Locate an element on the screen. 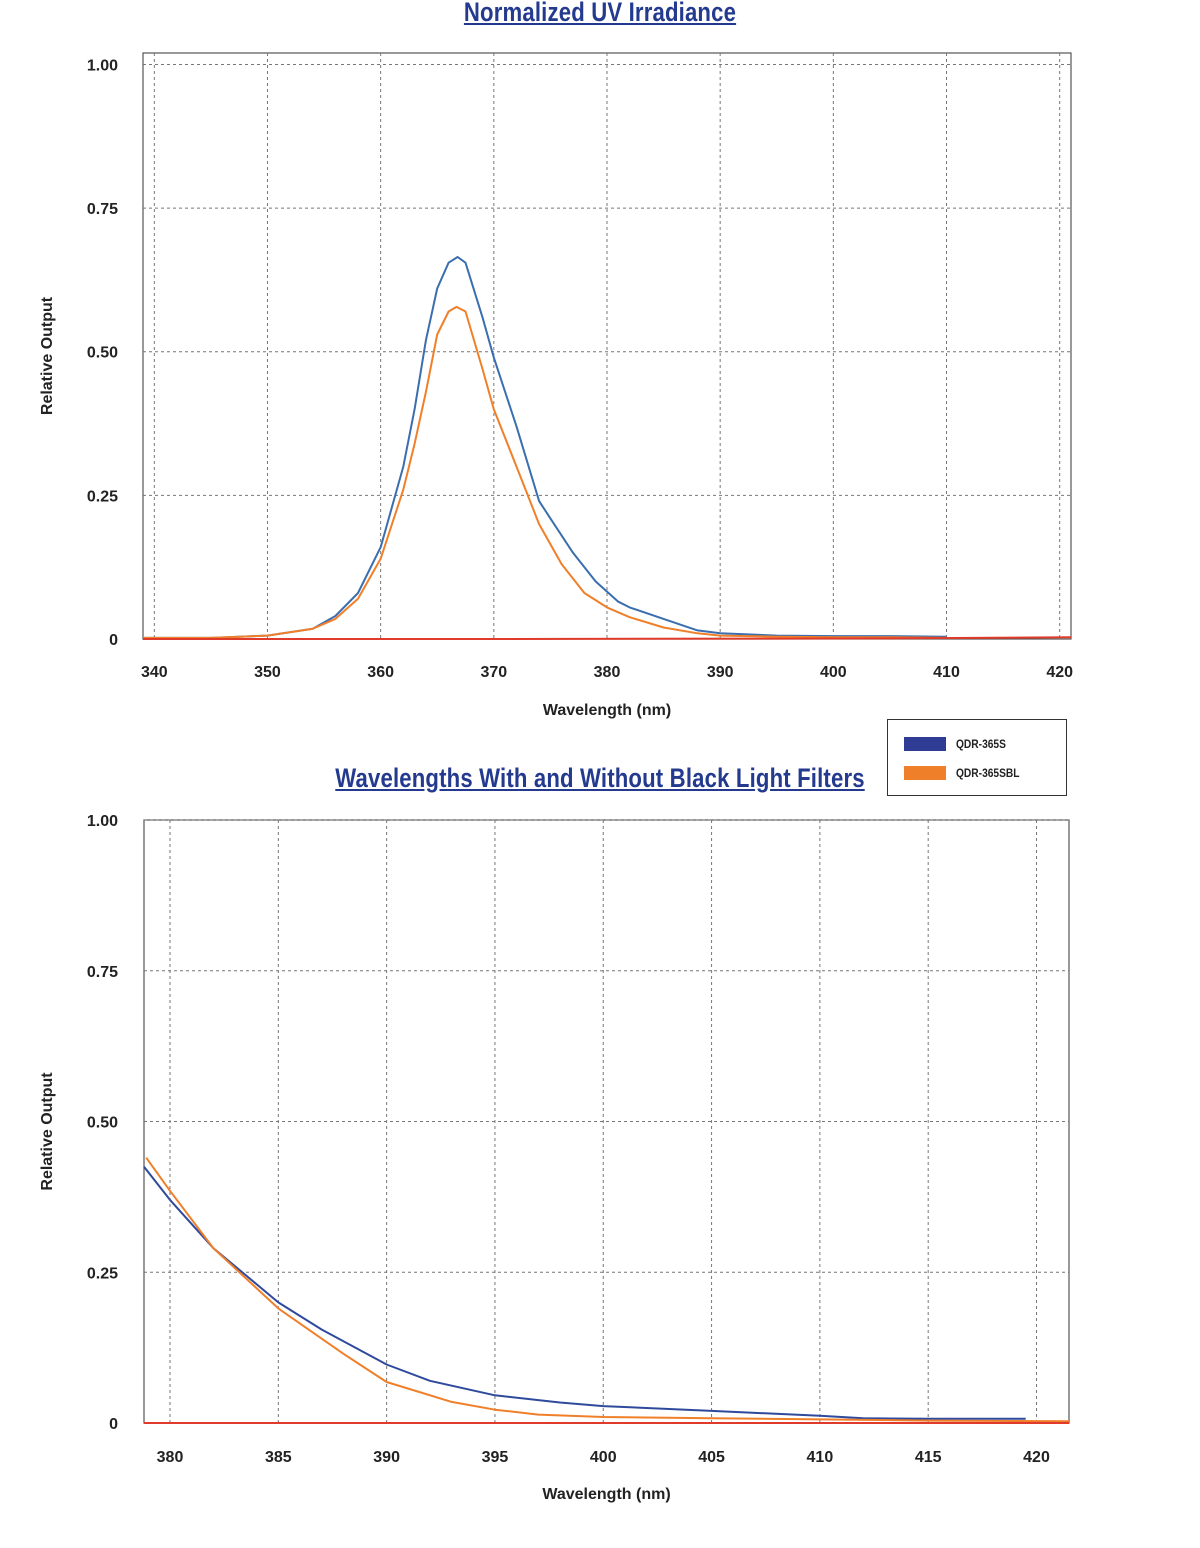  legend-swatch-qdr-365sbl is located at coordinates (925, 773).